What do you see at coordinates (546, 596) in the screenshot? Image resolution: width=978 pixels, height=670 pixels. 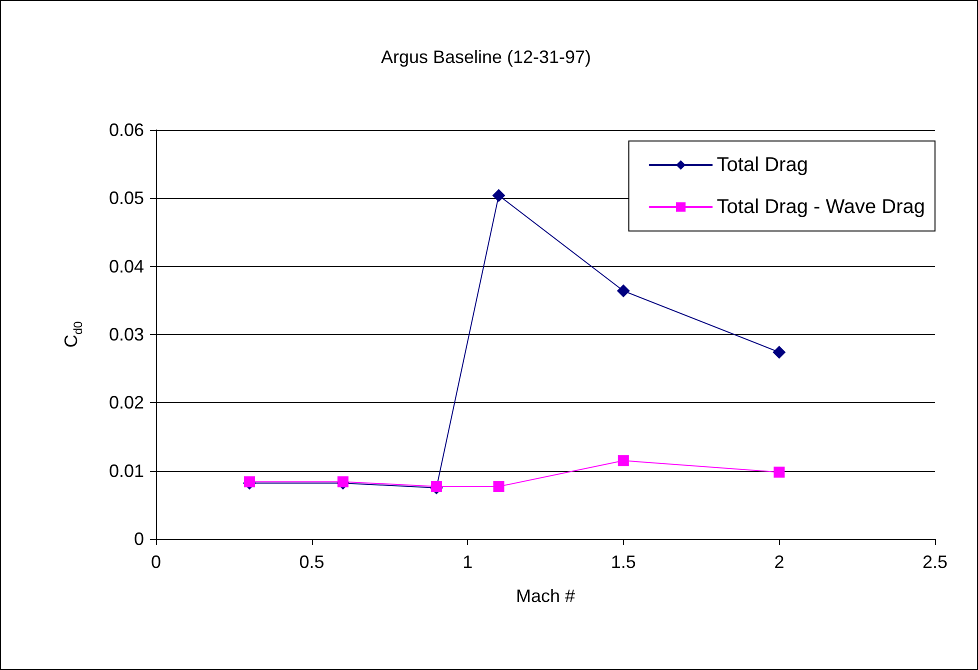 I see `x-axis-title: Mach #` at bounding box center [546, 596].